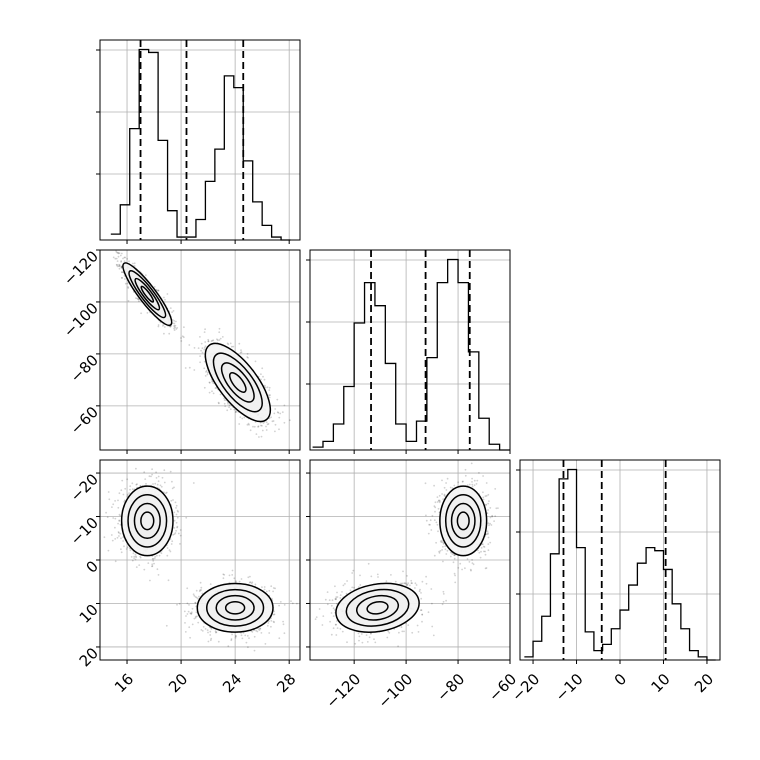 The height and width of the screenshot is (760, 760). Describe the element at coordinates (200, 350) in the screenshot. I see `panel-frame` at that location.